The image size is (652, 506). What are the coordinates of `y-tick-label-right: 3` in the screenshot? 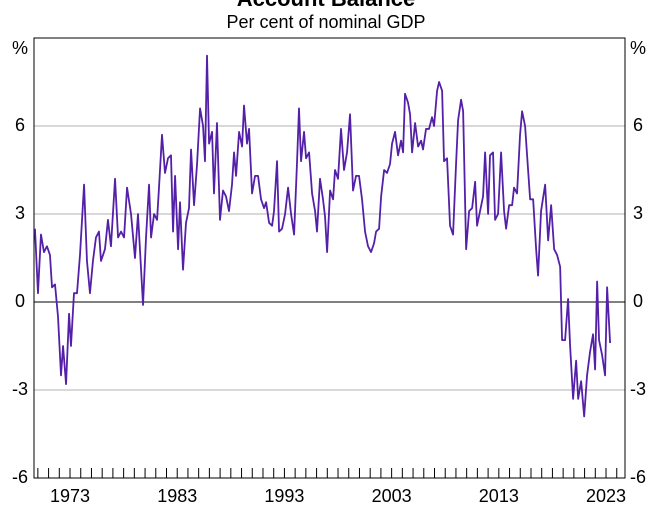 It's located at (638, 213).